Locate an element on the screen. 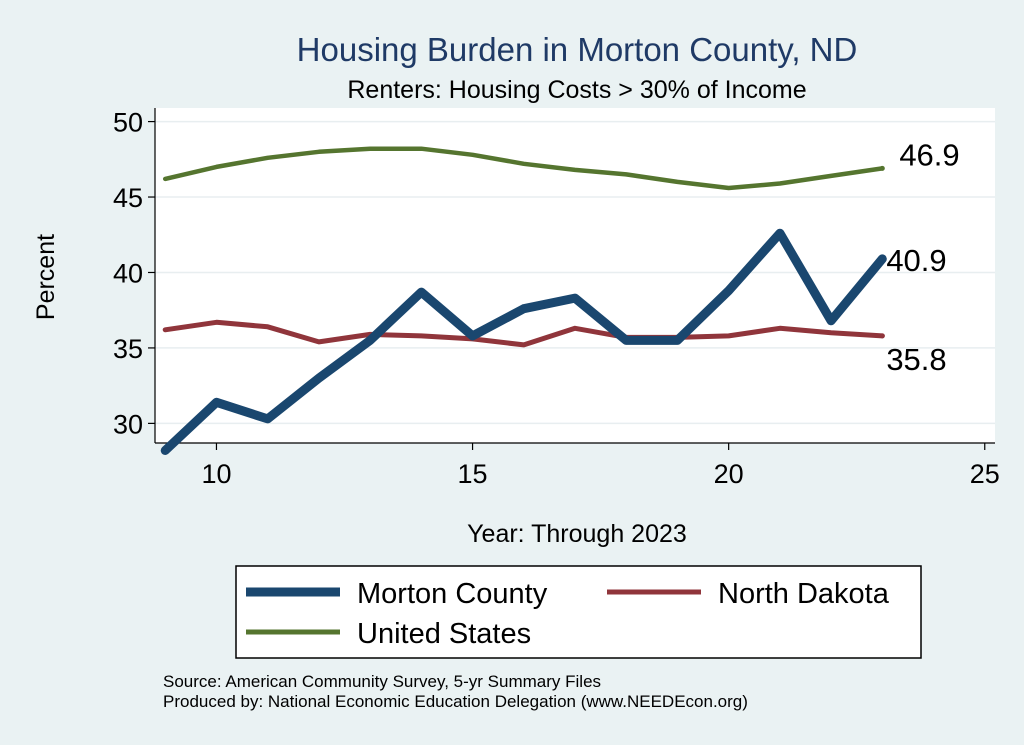 This screenshot has height=745, width=1024. x-tick-label-20: 20 is located at coordinates (729, 474).